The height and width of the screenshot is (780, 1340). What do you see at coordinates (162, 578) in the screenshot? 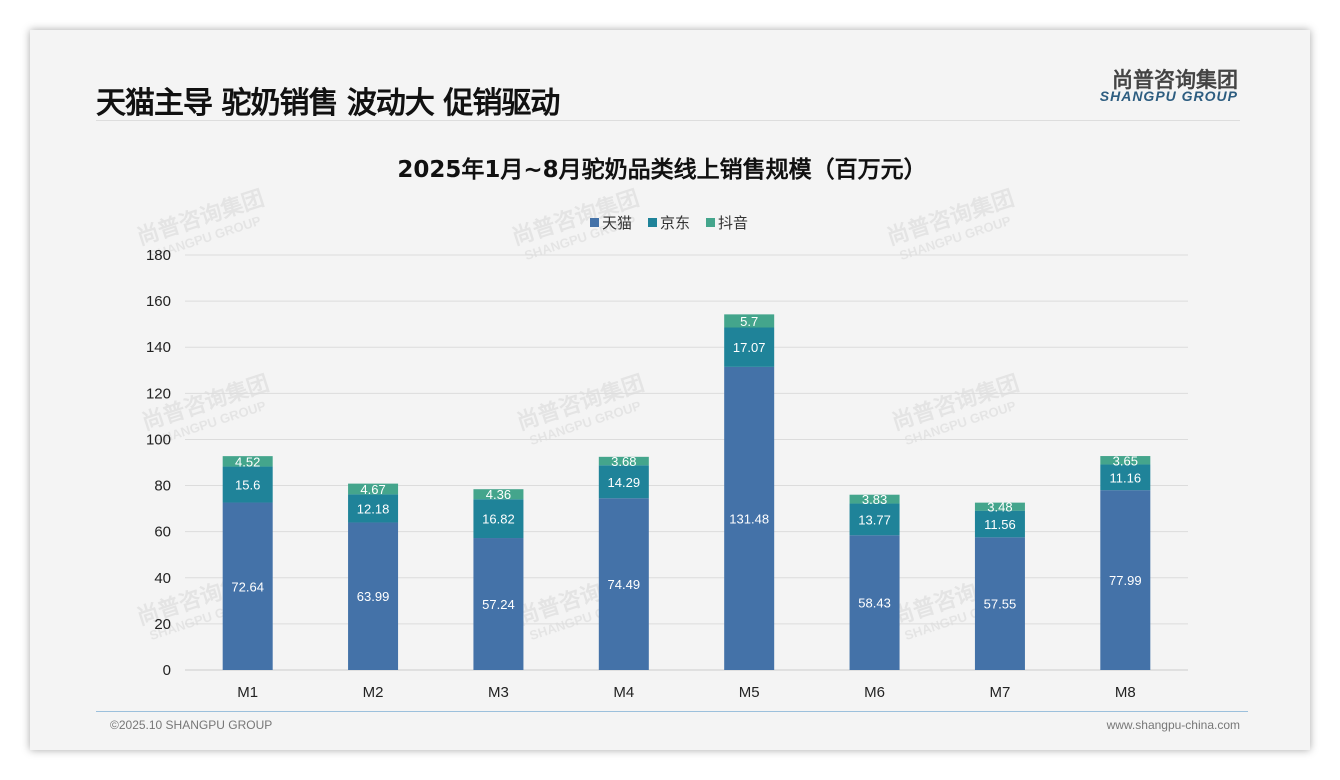
I see `y-tick-label: 40` at bounding box center [162, 578].